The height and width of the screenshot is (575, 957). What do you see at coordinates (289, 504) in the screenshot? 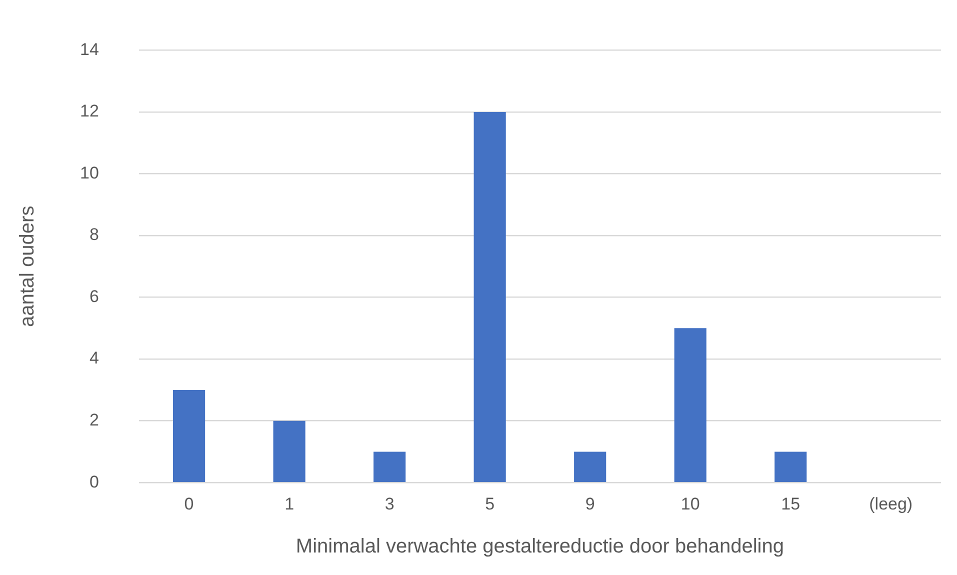
I see `x-tick-label: 1` at bounding box center [289, 504].